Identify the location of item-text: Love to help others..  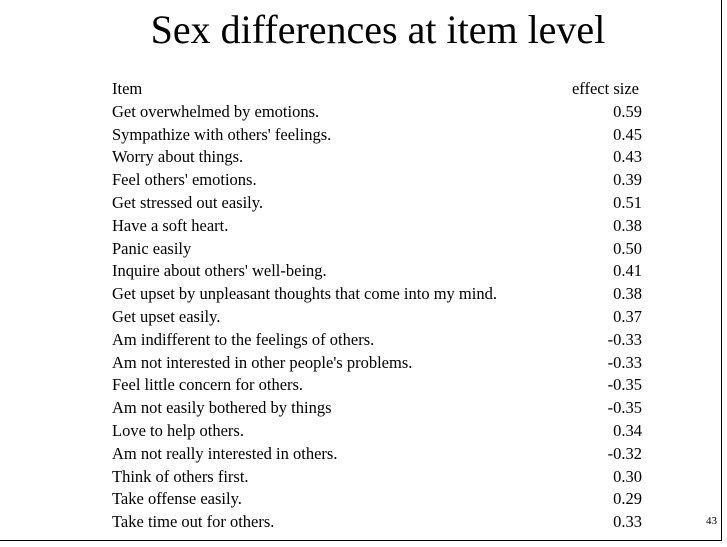
(178, 430).